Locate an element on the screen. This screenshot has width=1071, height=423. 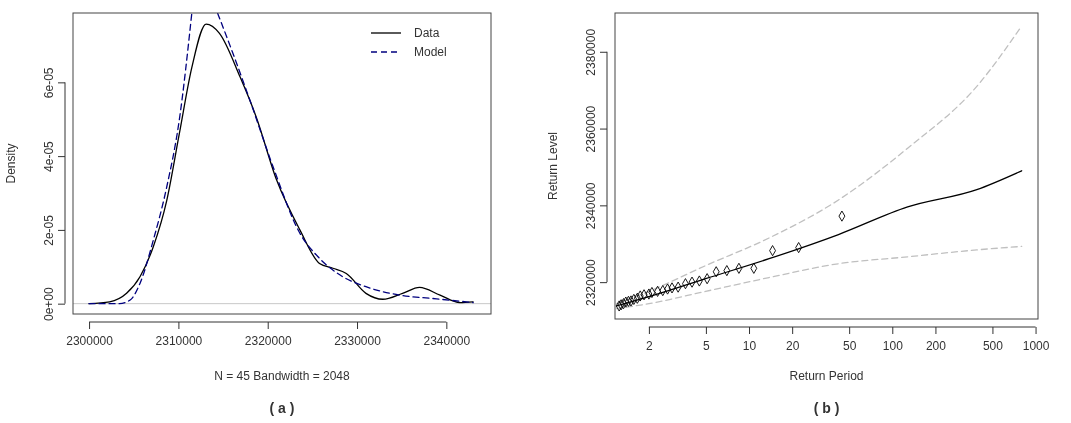
y-axis-title: Return Level is located at coordinates (553, 166).